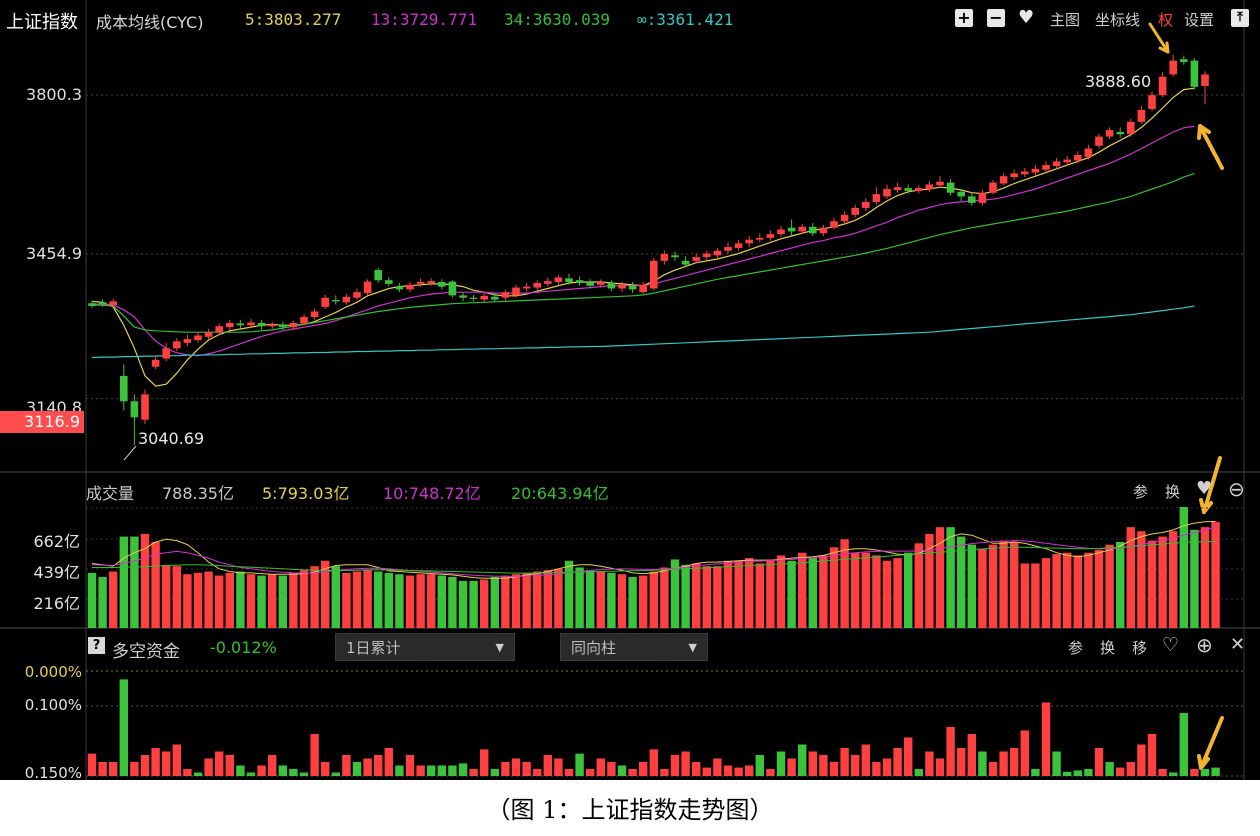  I want to click on index-title: 上证指数, so click(42, 22).